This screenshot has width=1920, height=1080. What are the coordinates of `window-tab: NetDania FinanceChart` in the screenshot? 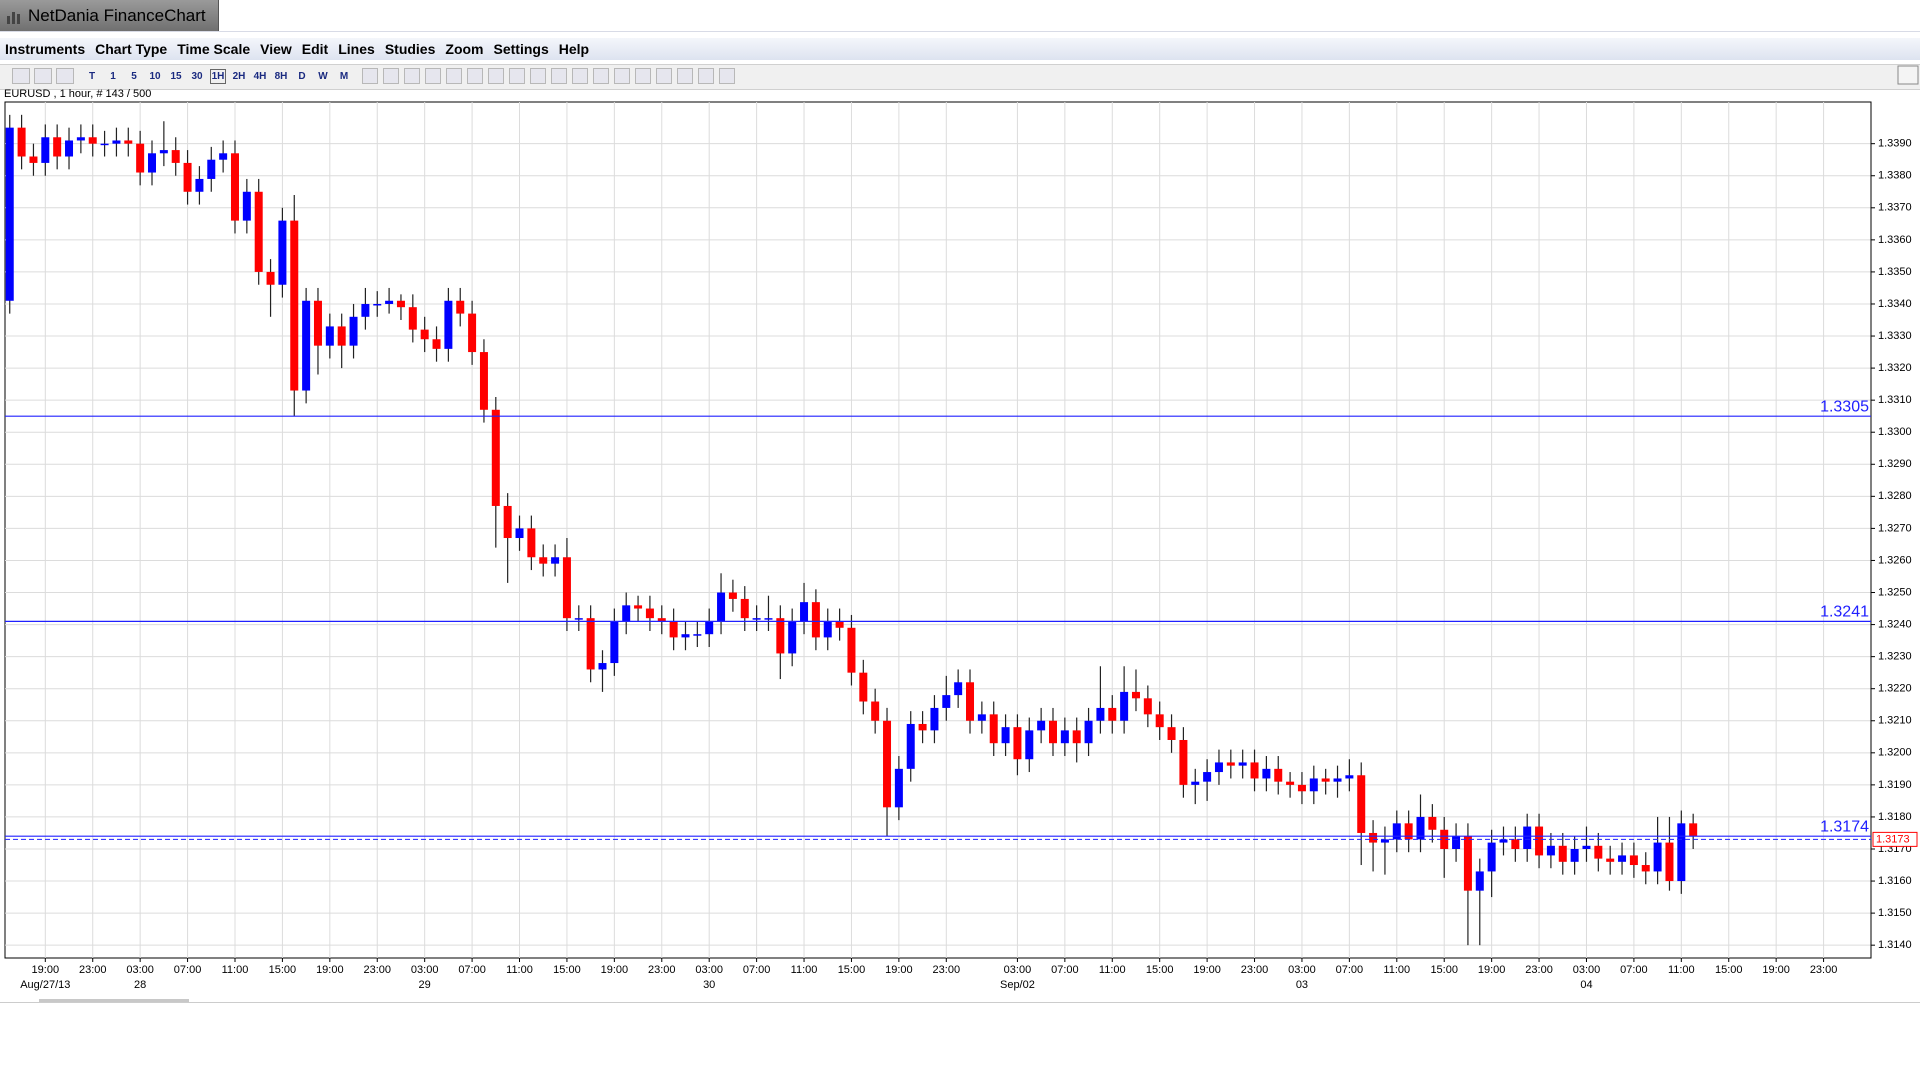 It's located at (109, 15).